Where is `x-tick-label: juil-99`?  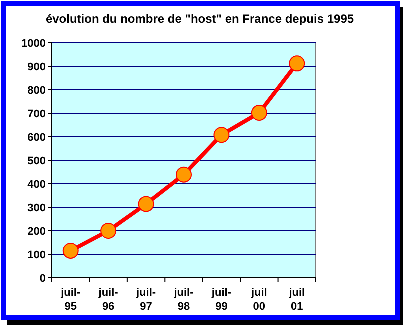
x-tick-label: juil-99 is located at coordinates (221, 300).